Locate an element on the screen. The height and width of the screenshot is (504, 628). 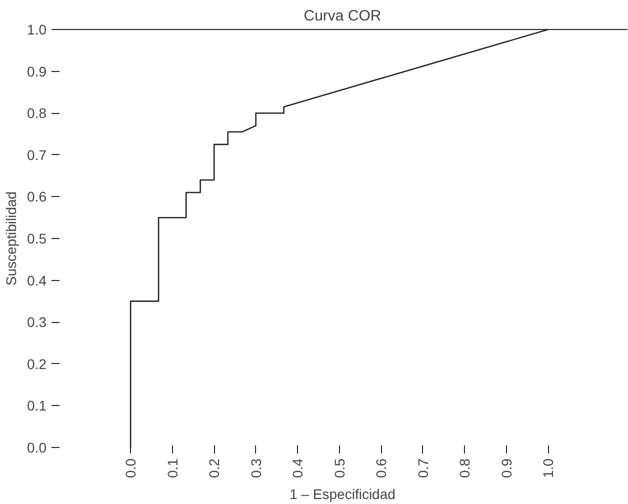
x-tick-label: 0.0 is located at coordinates (130, 468).